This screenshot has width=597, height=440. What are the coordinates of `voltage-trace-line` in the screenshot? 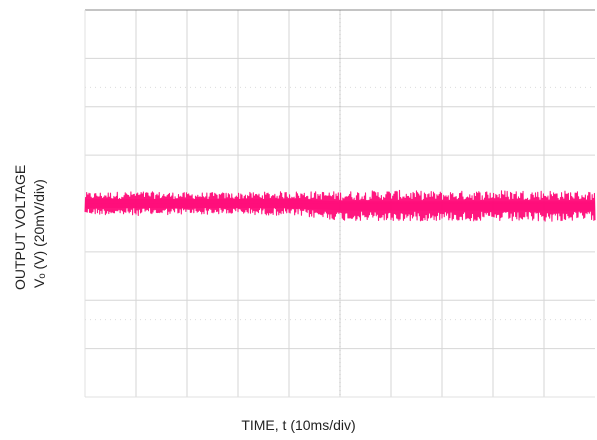 It's located at (340, 205).